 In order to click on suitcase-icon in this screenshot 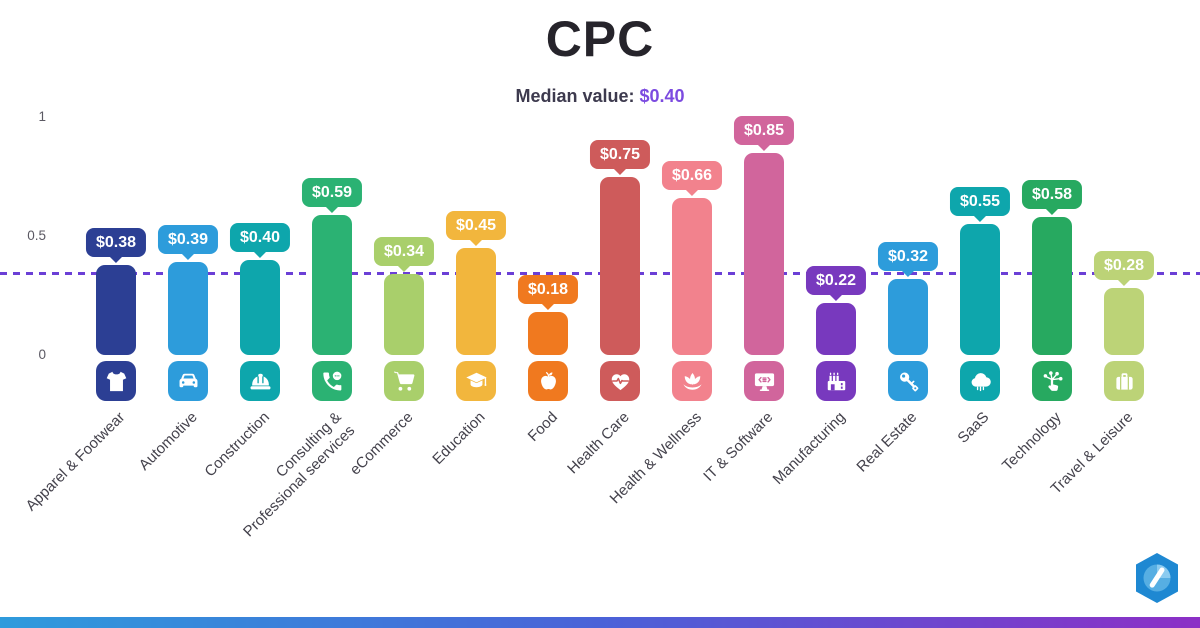, I will do `click(1124, 381)`.